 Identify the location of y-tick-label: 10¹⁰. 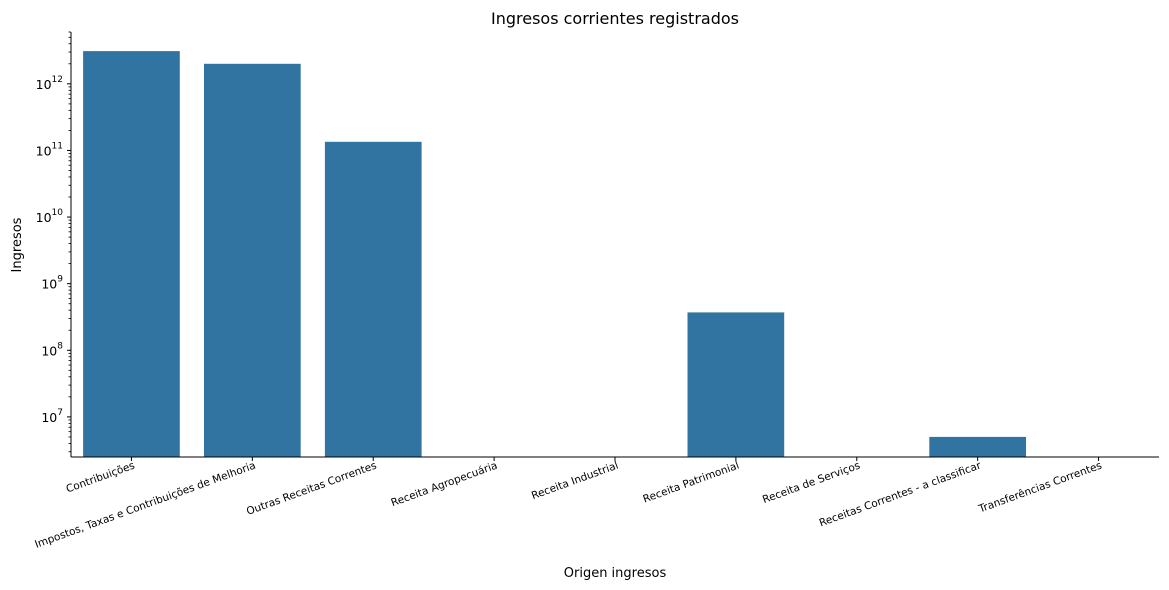
(50, 216).